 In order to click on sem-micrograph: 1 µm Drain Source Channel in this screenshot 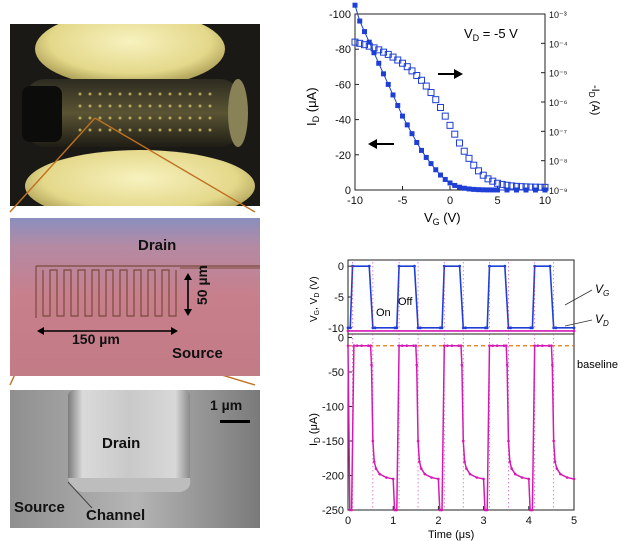, I will do `click(135, 459)`.